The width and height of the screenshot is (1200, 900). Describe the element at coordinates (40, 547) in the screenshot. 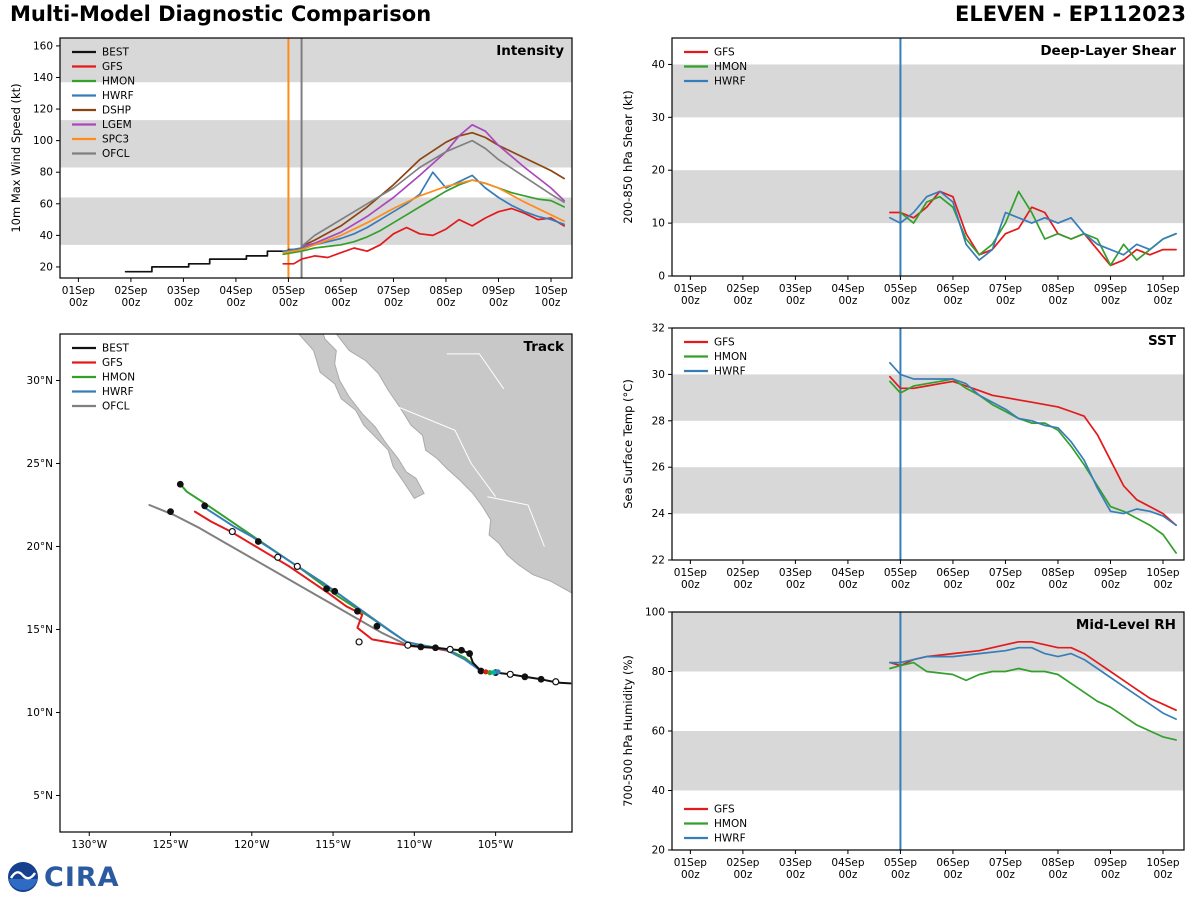

I see `y-tick-label: 20°N` at that location.